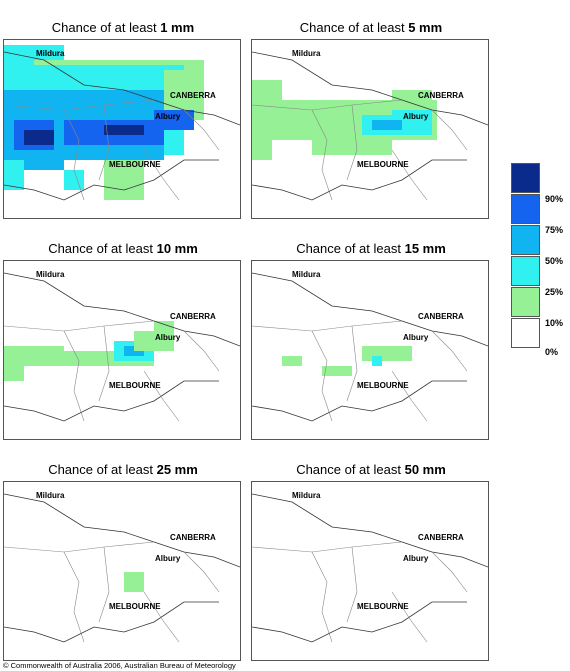 The image size is (570, 671). I want to click on panel-title: Chance of at least 1 mm, so click(123, 27).